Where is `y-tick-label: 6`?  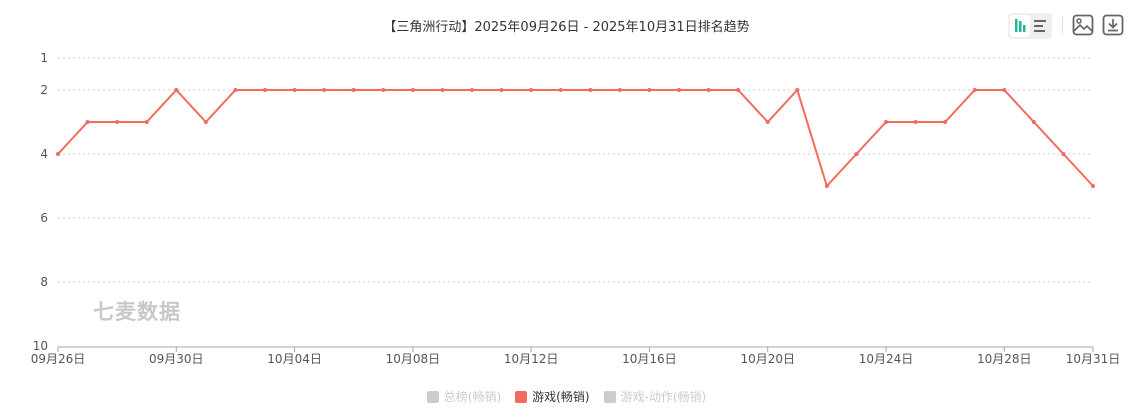 y-tick-label: 6 is located at coordinates (44, 218).